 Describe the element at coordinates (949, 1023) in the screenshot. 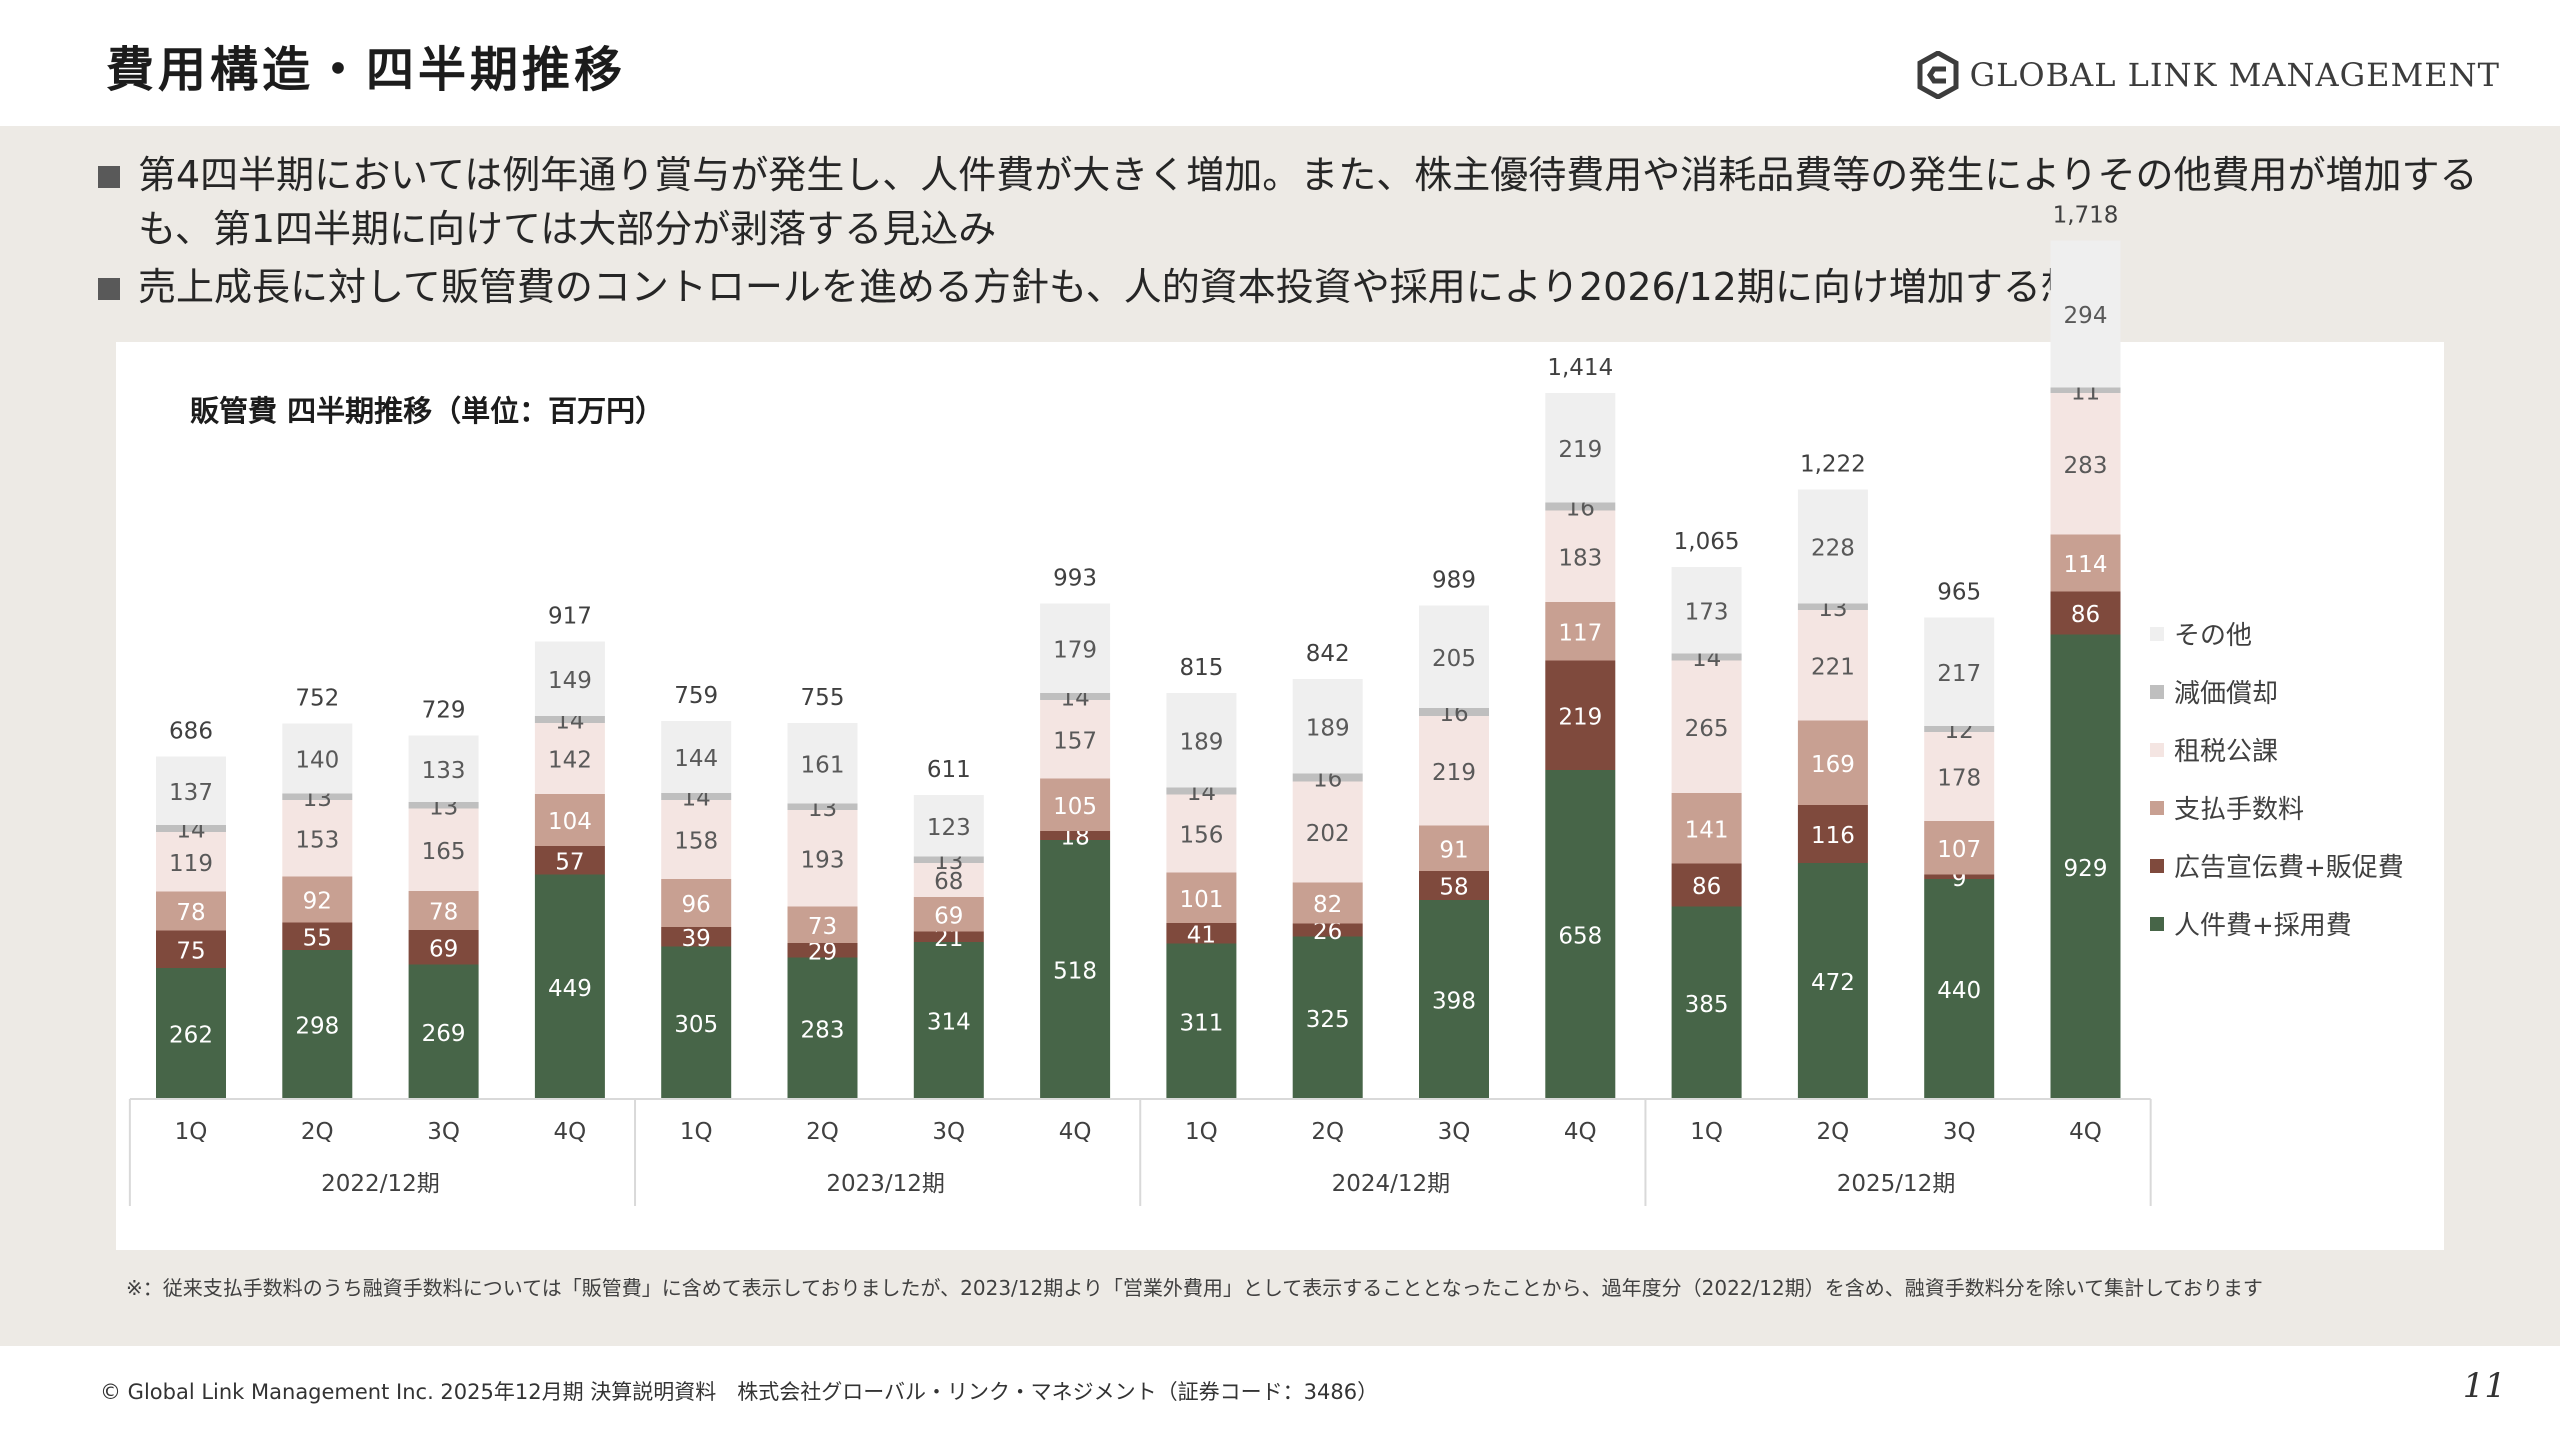

I see `data-label: 314` at that location.